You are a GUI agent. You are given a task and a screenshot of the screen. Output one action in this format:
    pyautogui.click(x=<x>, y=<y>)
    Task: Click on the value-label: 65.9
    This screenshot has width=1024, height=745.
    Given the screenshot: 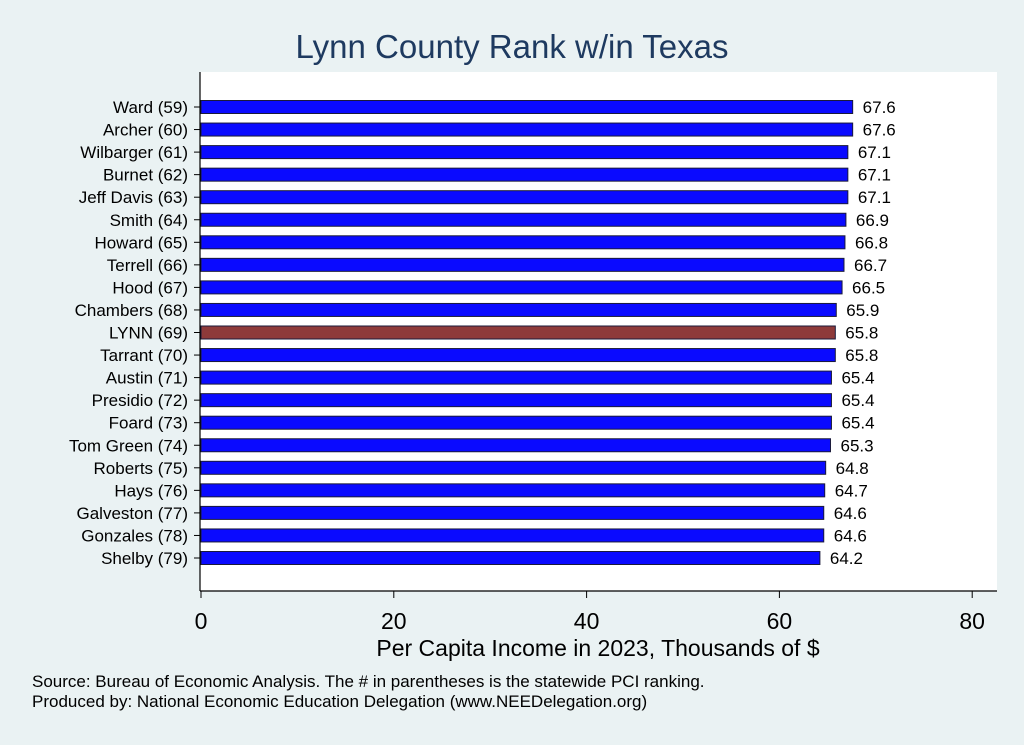 What is the action you would take?
    pyautogui.click(x=862, y=310)
    